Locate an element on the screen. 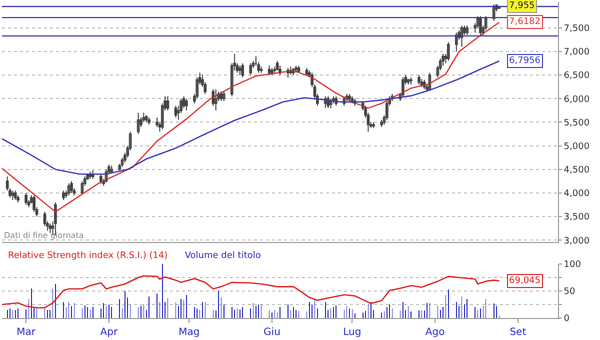 The height and width of the screenshot is (340, 600). y-tick-label: 3,000 is located at coordinates (577, 241).